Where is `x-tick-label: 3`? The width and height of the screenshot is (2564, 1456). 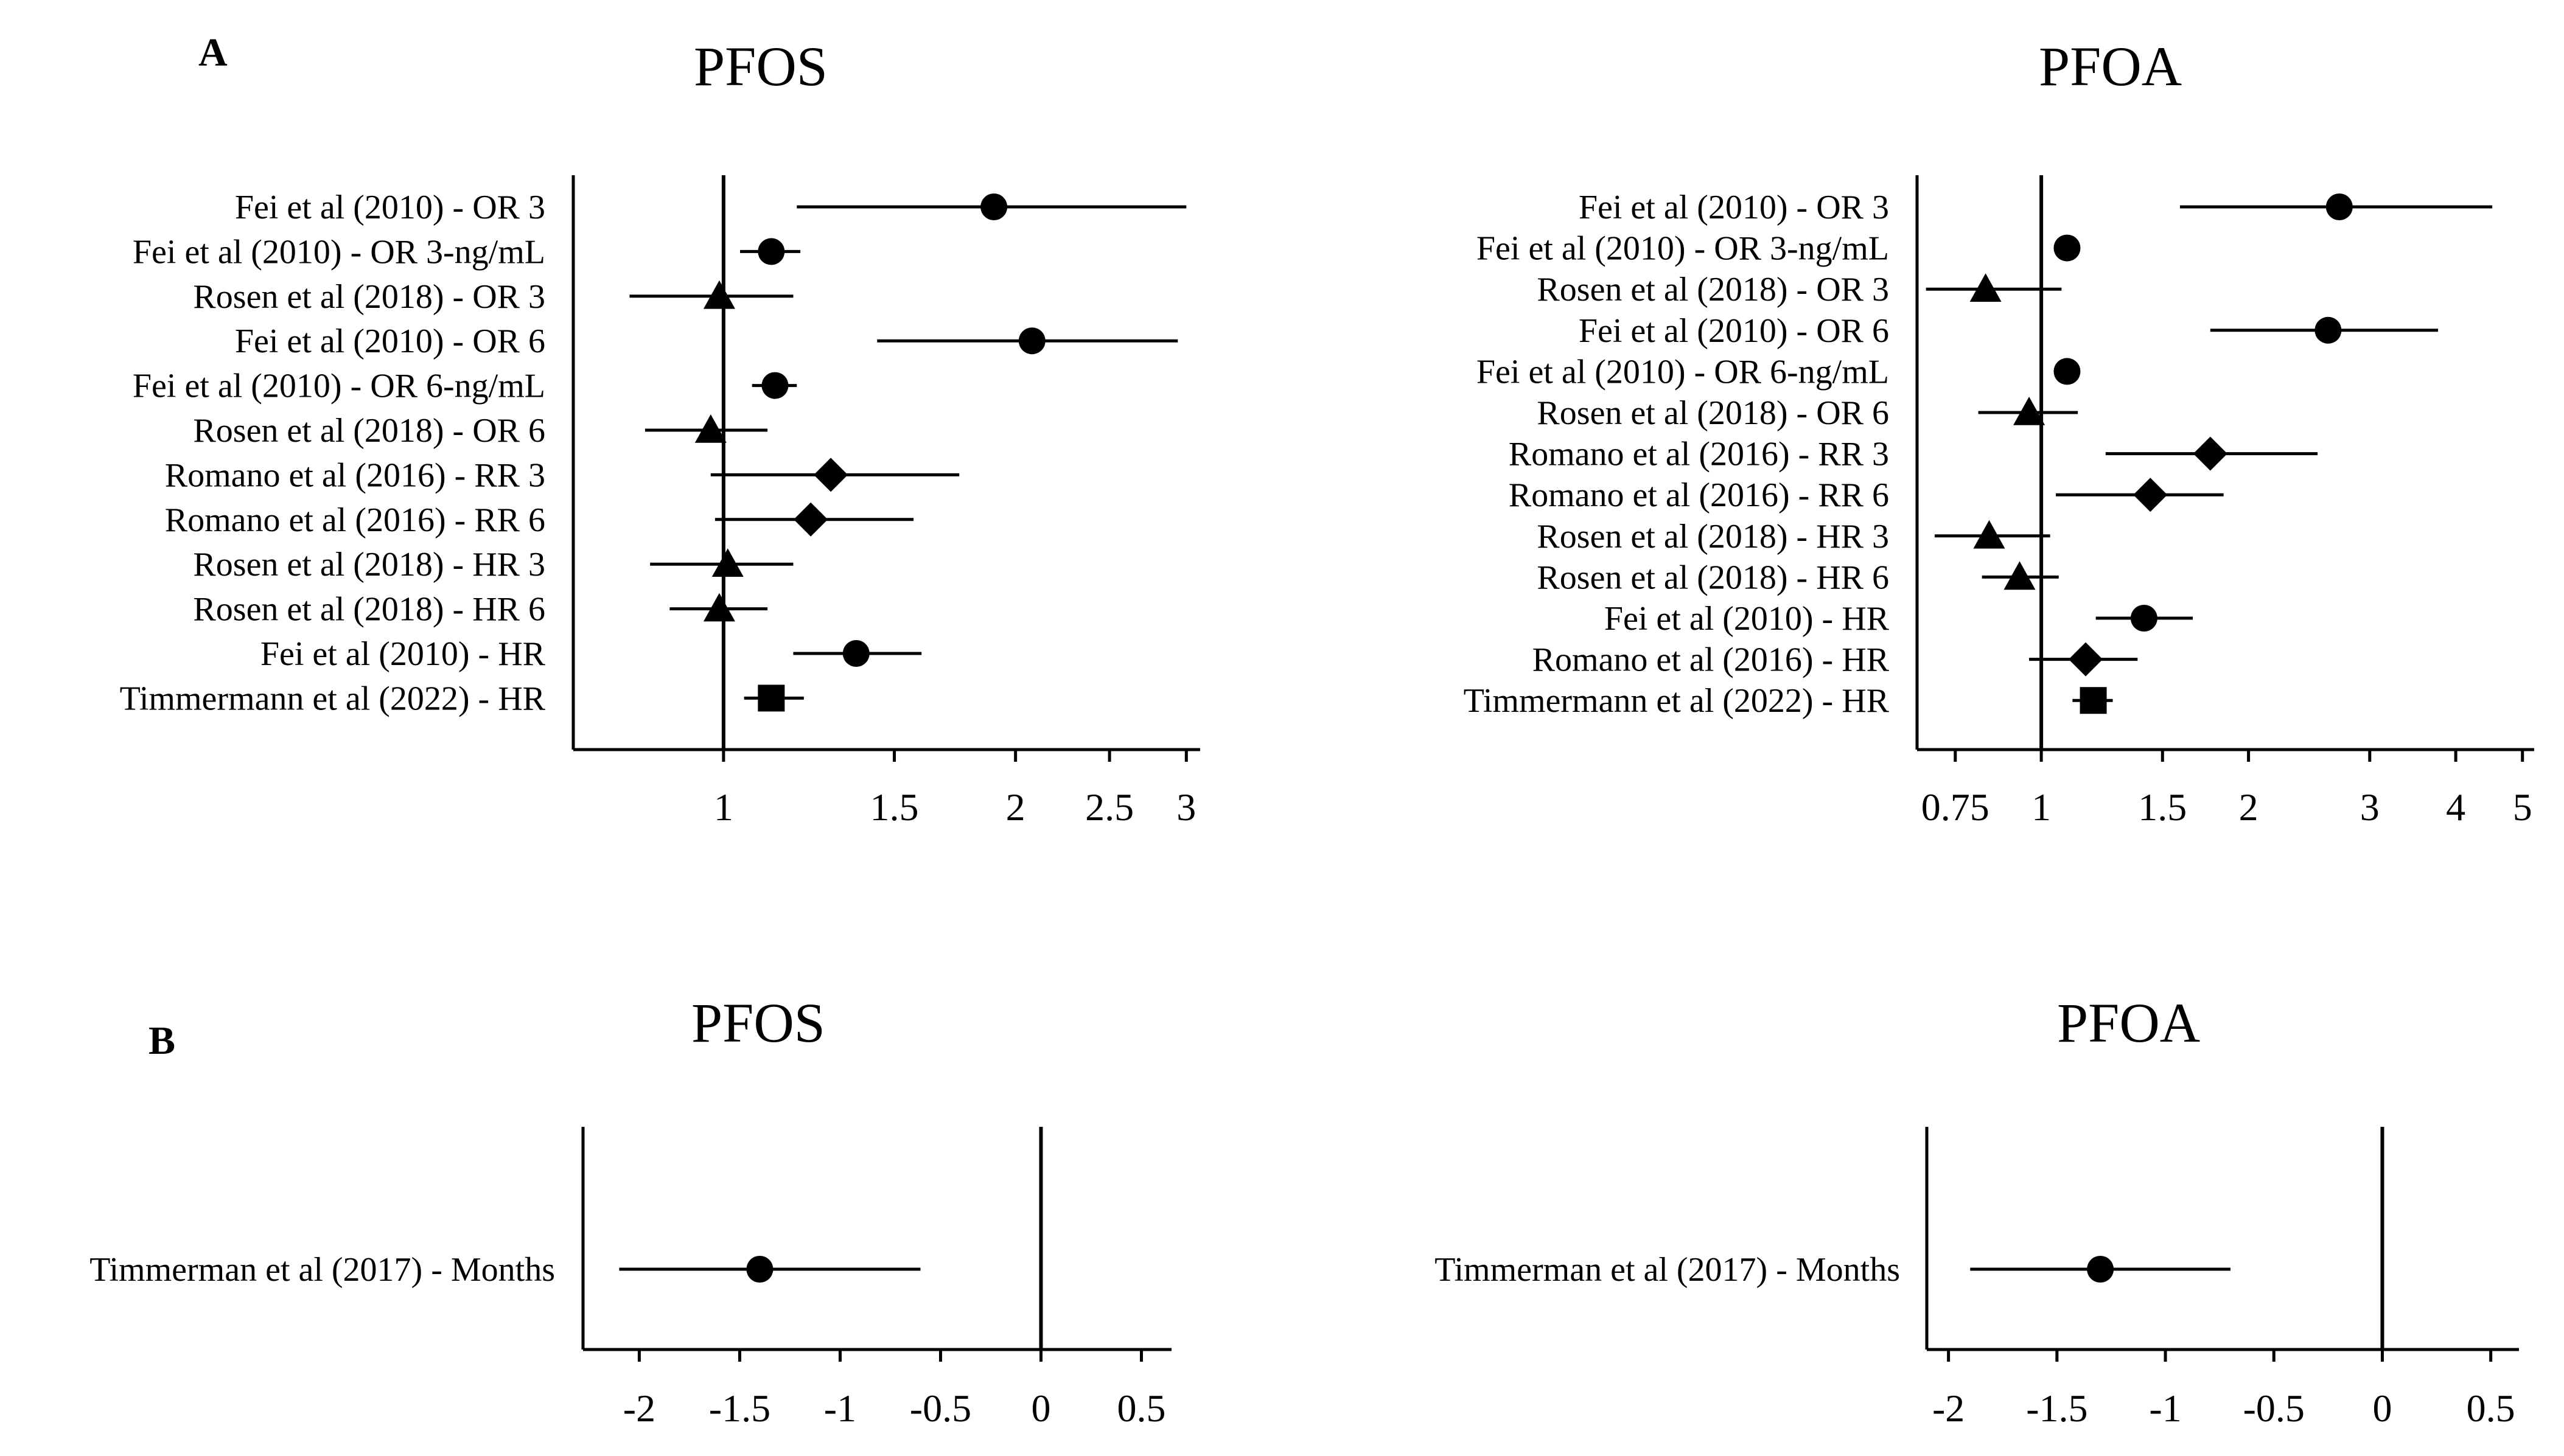
x-tick-label: 3 is located at coordinates (2370, 807).